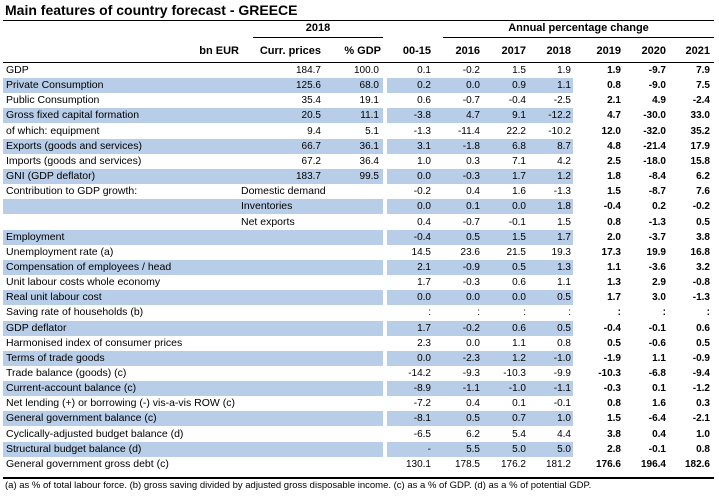 The width and height of the screenshot is (719, 503). What do you see at coordinates (429, 449) in the screenshot?
I see `year-value: -` at bounding box center [429, 449].